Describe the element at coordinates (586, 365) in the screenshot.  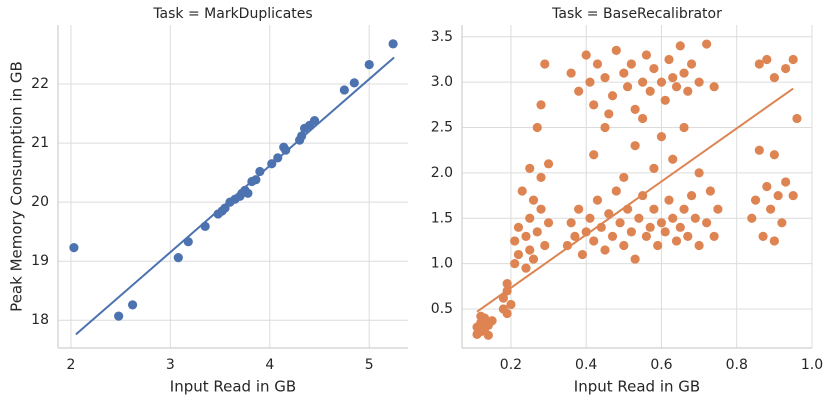
I see `x-tick-label: 0.4` at that location.